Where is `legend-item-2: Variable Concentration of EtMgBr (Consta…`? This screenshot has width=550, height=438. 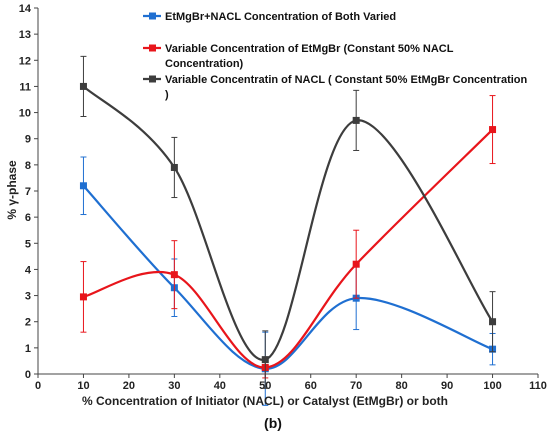 legend-item-2: Variable Concentration of EtMgBr (Consta… is located at coordinates (298, 56).